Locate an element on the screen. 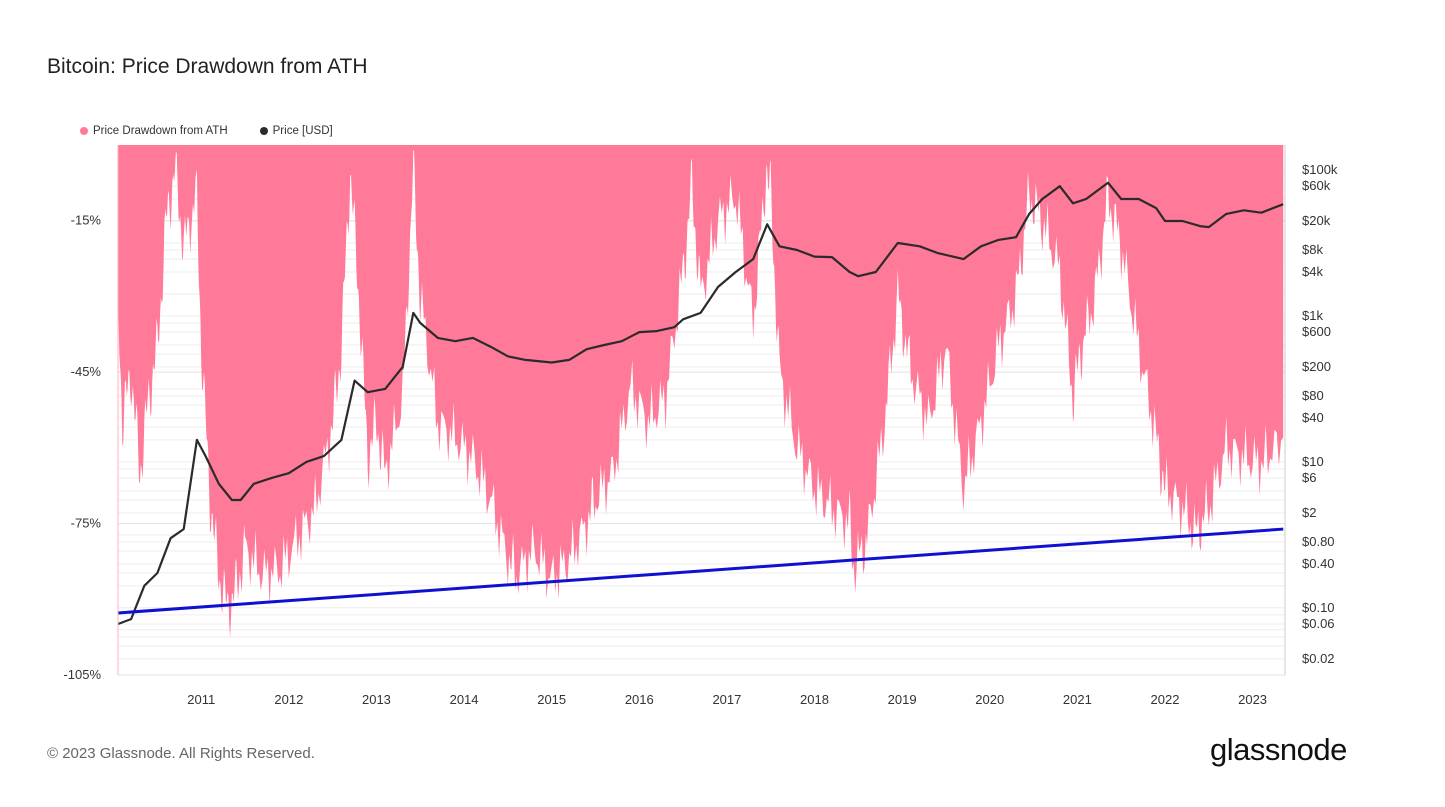  x-tick-label: 2017 is located at coordinates (726, 699).